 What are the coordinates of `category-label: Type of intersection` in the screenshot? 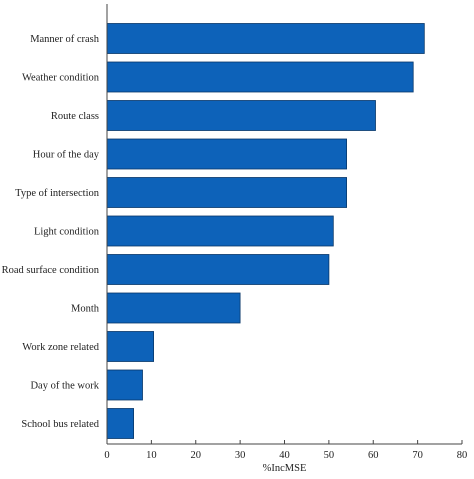 It's located at (57, 193).